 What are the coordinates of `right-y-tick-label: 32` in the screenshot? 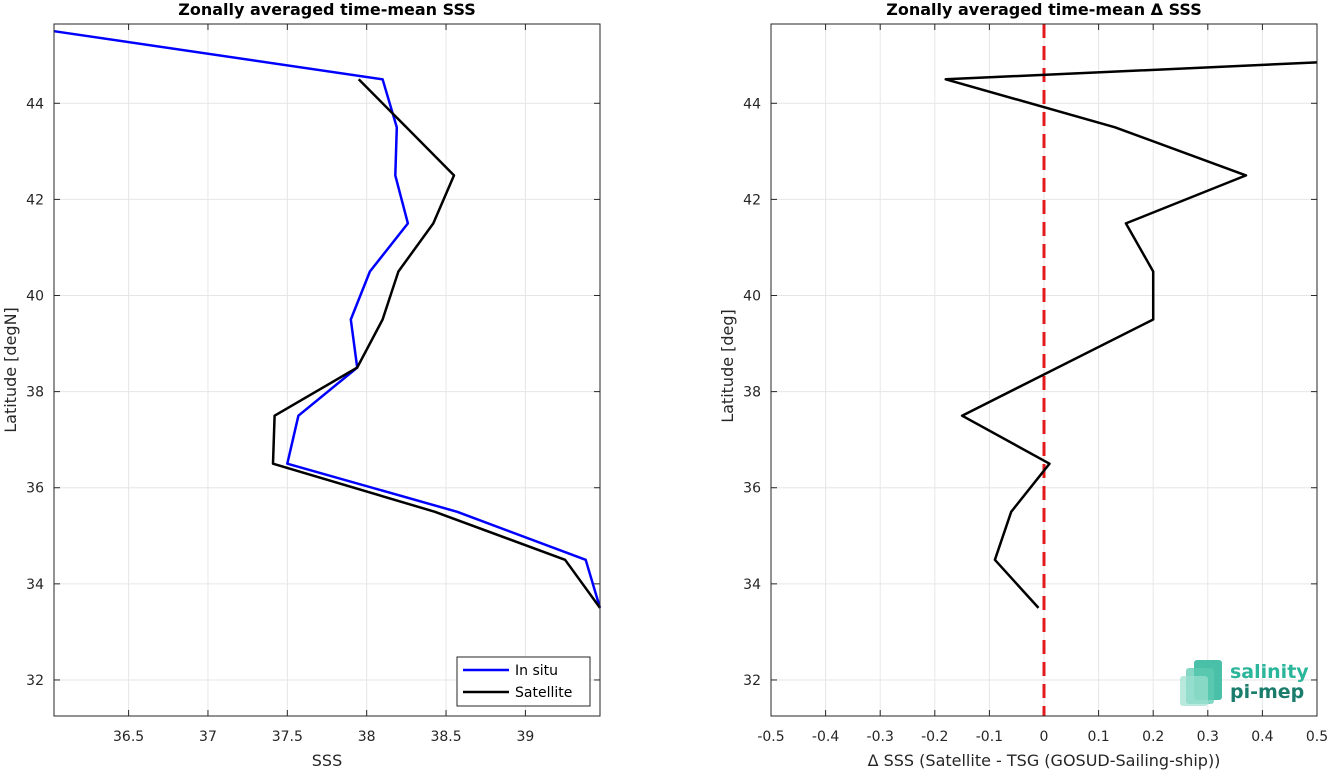 It's located at (752, 681).